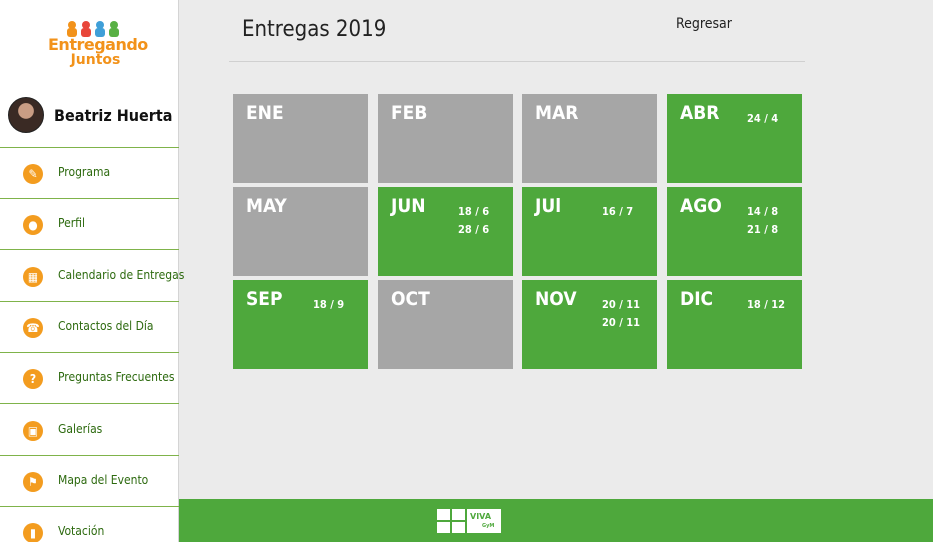 The image size is (933, 542). What do you see at coordinates (84, 172) in the screenshot?
I see `sidebar-item-label: Programa` at bounding box center [84, 172].